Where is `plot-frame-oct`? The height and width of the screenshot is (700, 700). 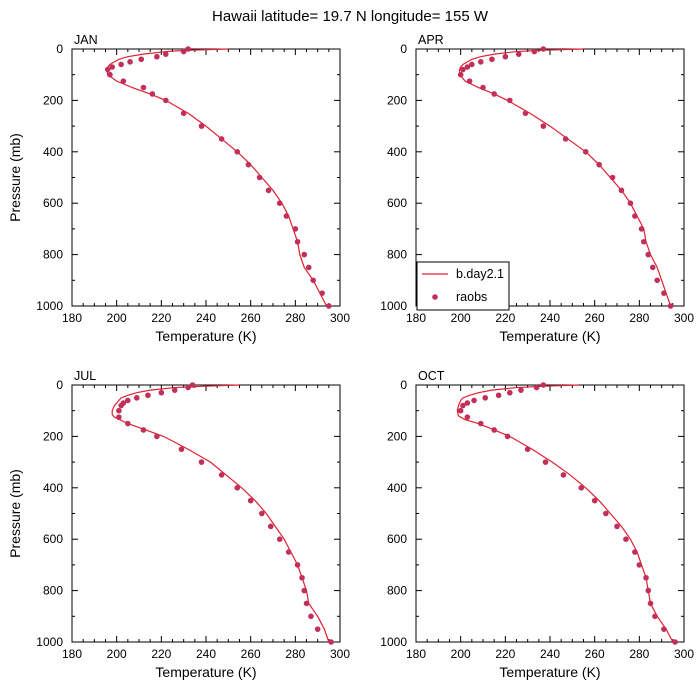 plot-frame-oct is located at coordinates (550, 513).